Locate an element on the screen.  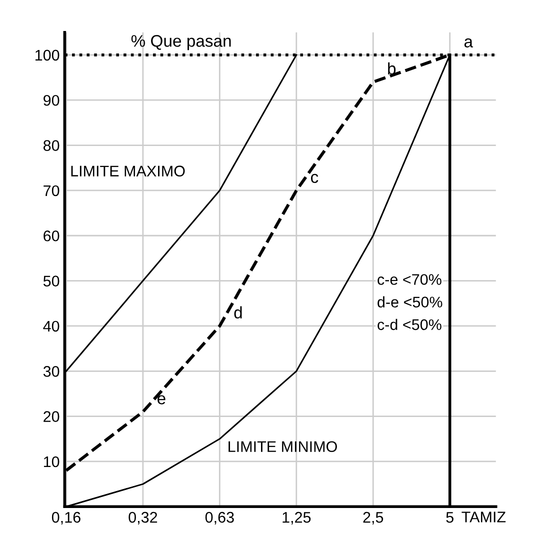
y-tick-label: 40 is located at coordinates (51, 326).